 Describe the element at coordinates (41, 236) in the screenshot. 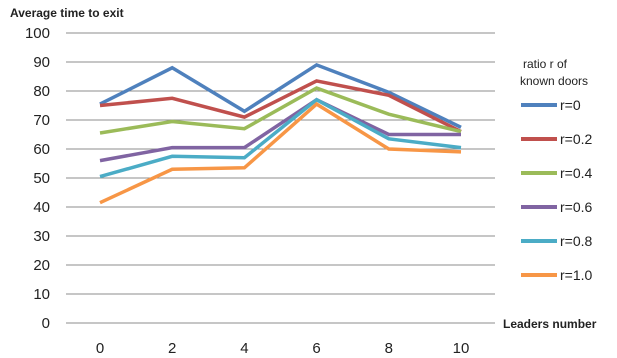

I see `y-tick-label: 30` at that location.